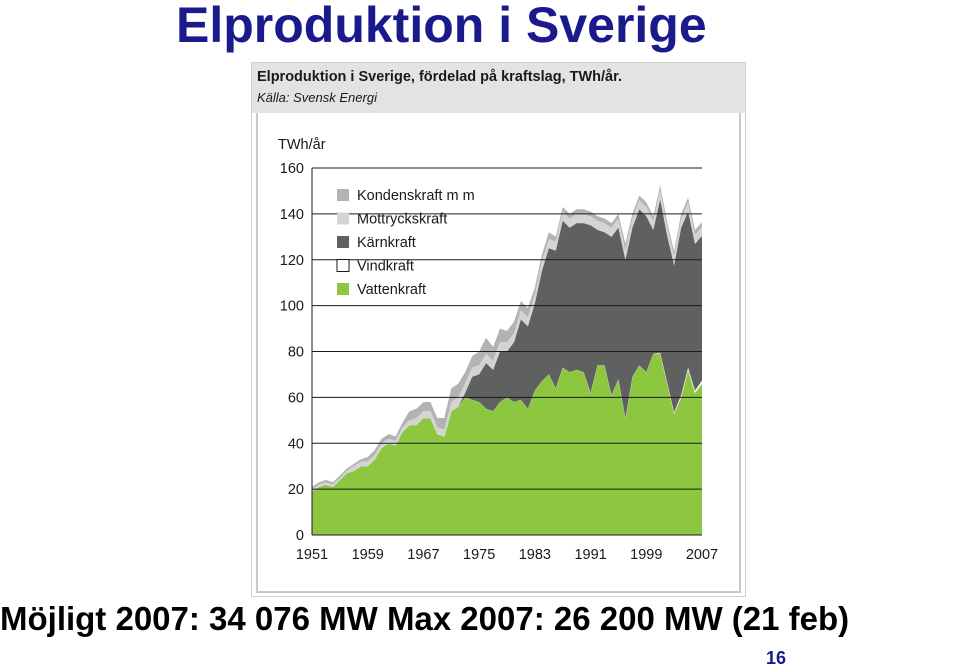  Describe the element at coordinates (590, 555) in the screenshot. I see `x-tick-label: 1991` at that location.